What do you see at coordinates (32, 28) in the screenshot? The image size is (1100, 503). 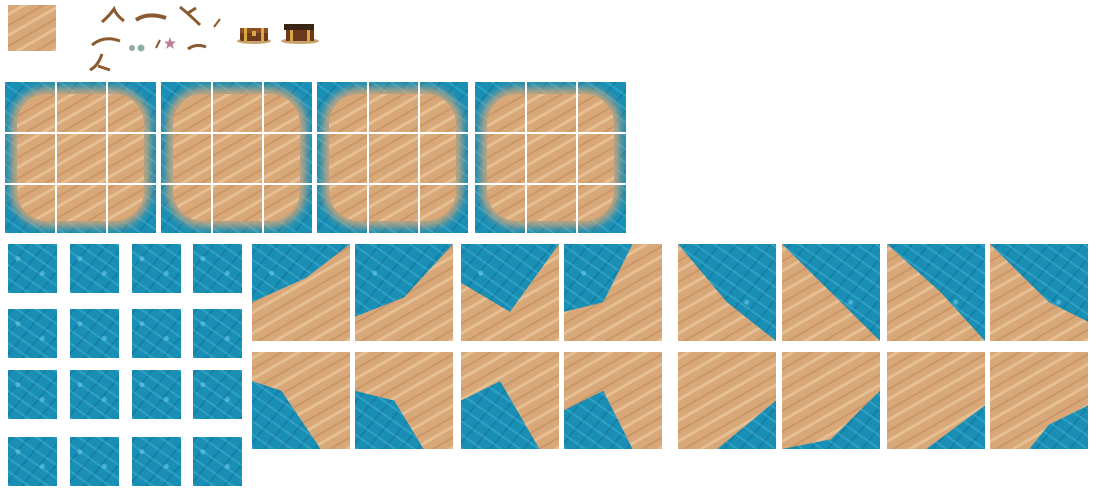 I see `sand-tile` at bounding box center [32, 28].